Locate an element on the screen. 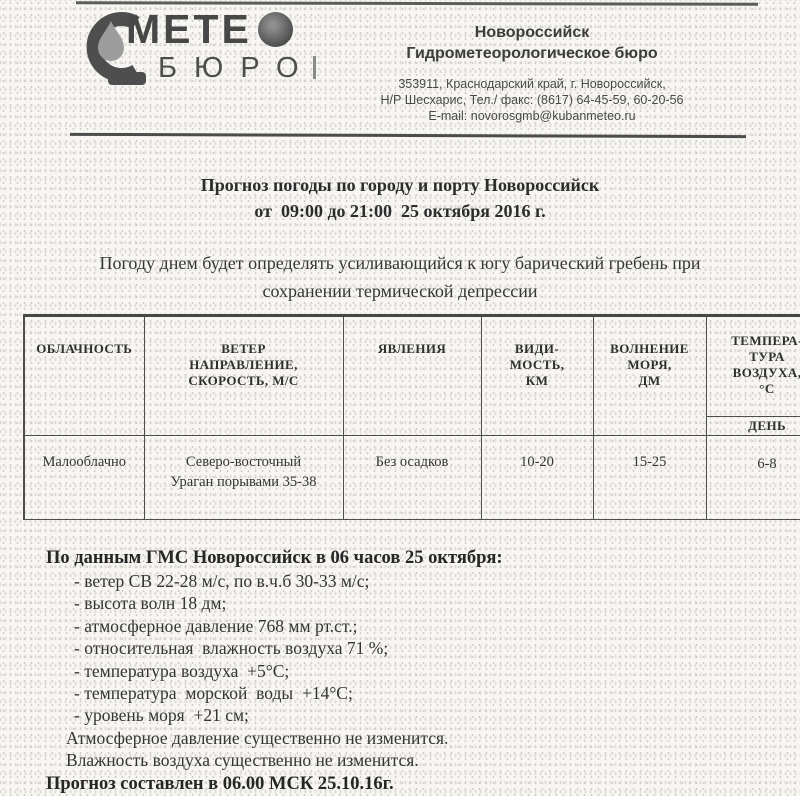 Image resolution: width=800 pixels, height=796 pixels. logo-byuro-wordmark: БЮРО is located at coordinates (237, 68).